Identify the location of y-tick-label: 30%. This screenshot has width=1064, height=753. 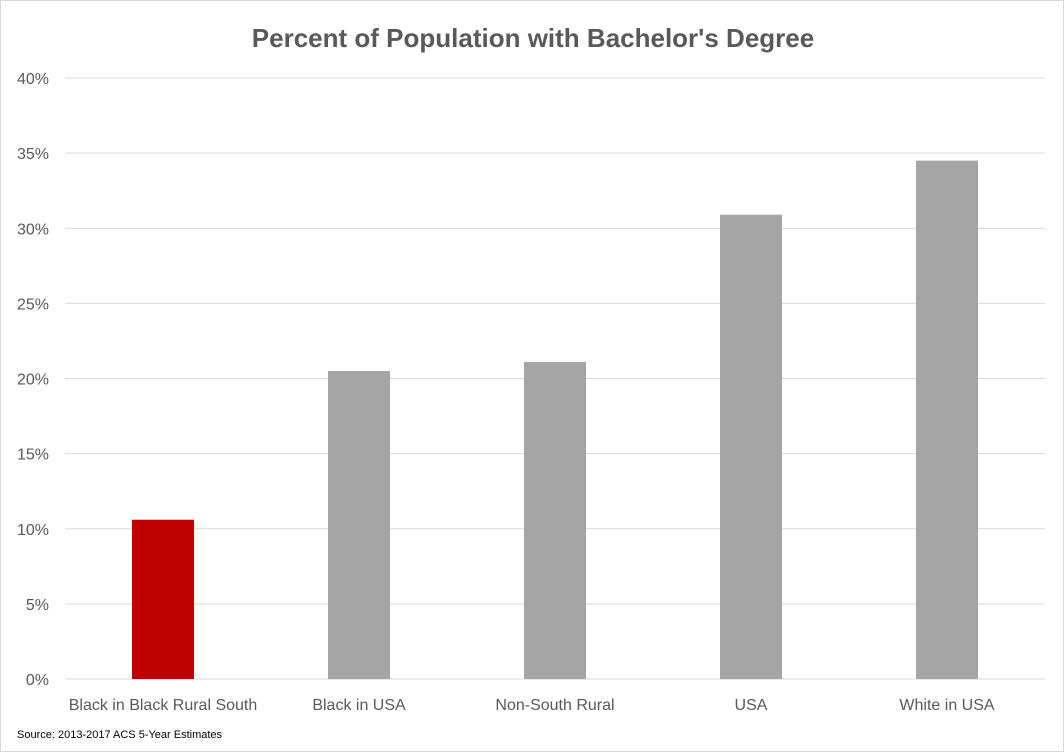
(33, 229).